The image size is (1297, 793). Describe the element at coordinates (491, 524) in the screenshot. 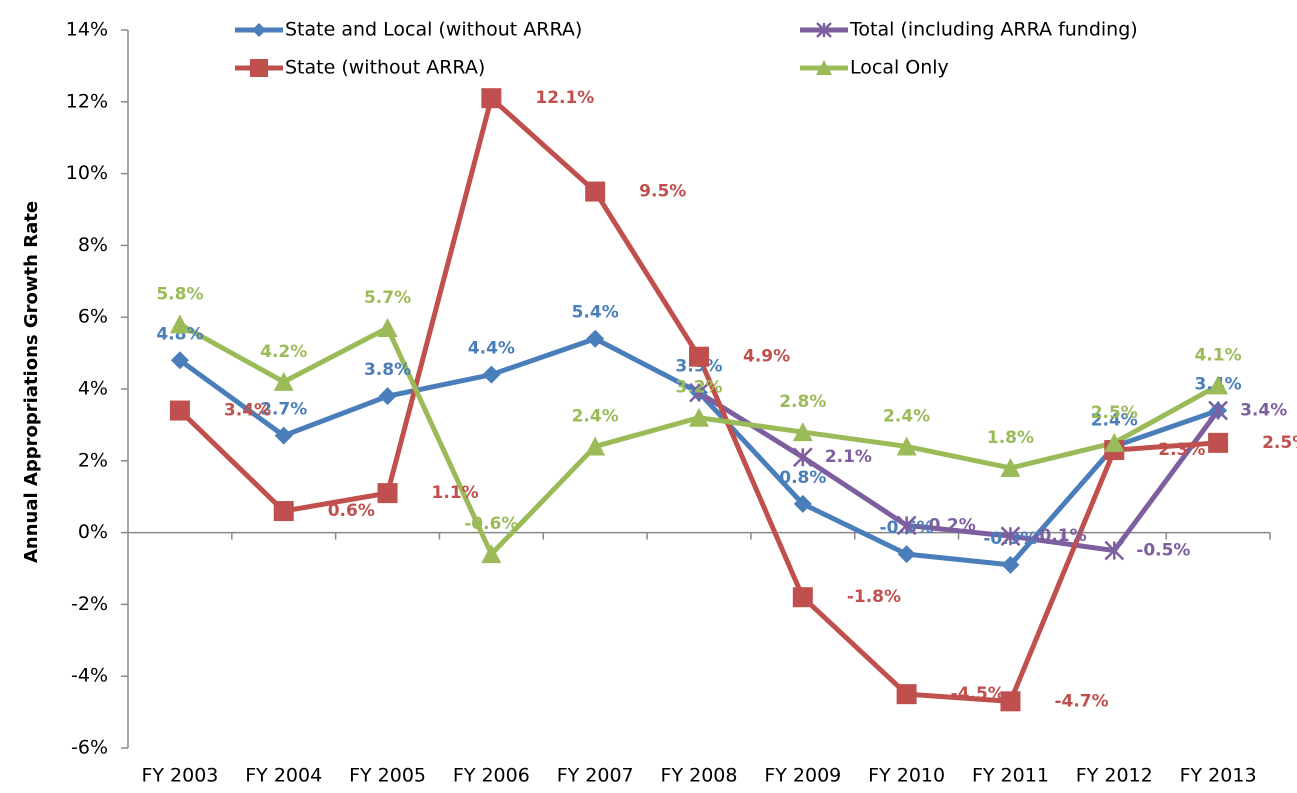

I see `value-label: -0.6%` at that location.